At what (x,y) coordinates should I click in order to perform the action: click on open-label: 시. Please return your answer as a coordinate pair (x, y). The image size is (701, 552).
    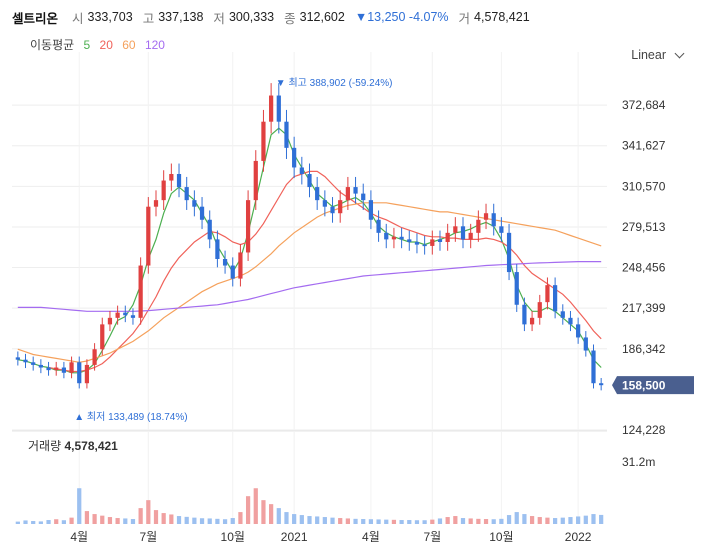
    Looking at the image, I should click on (78, 18).